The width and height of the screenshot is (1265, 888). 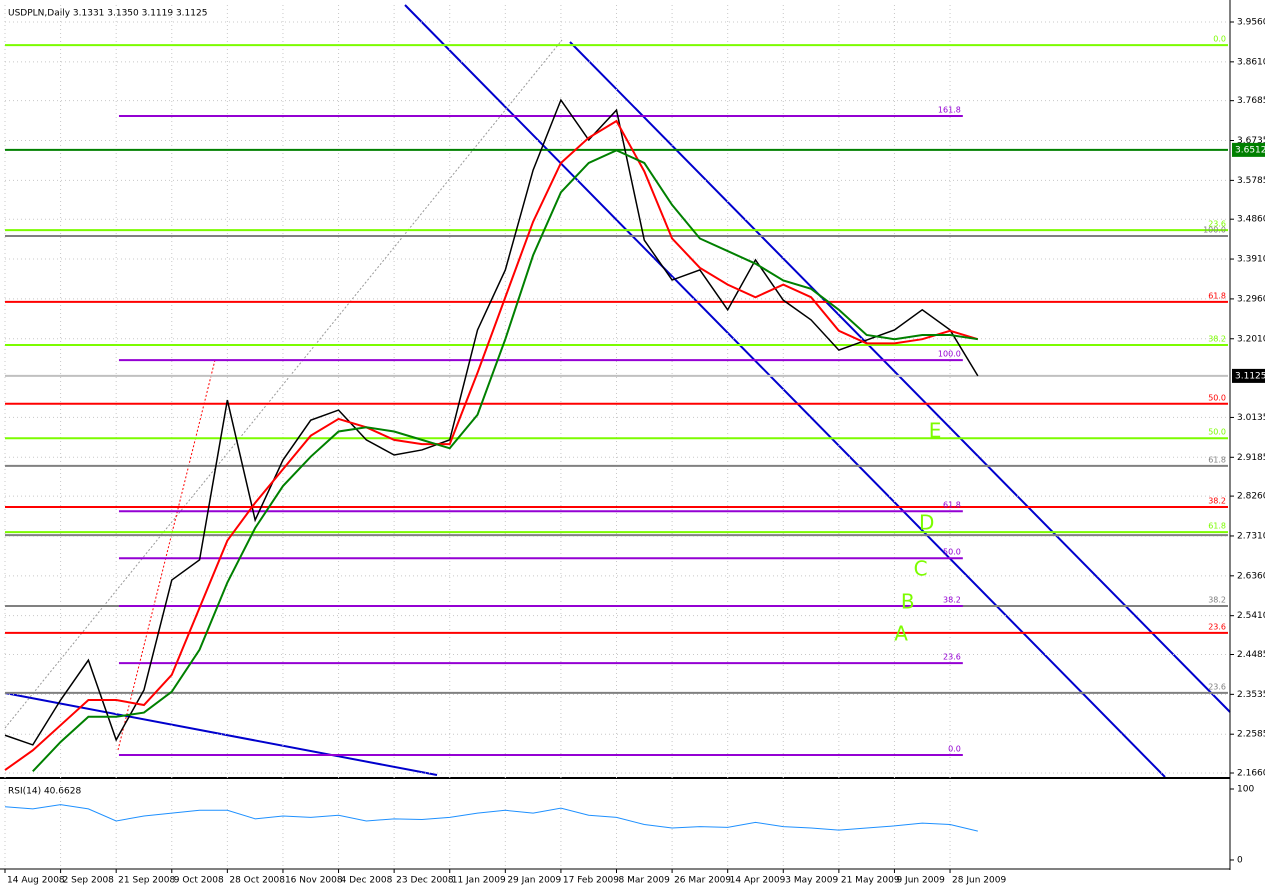 What do you see at coordinates (199, 881) in the screenshot?
I see `x-tick-label: 9 Oct 2008` at bounding box center [199, 881].